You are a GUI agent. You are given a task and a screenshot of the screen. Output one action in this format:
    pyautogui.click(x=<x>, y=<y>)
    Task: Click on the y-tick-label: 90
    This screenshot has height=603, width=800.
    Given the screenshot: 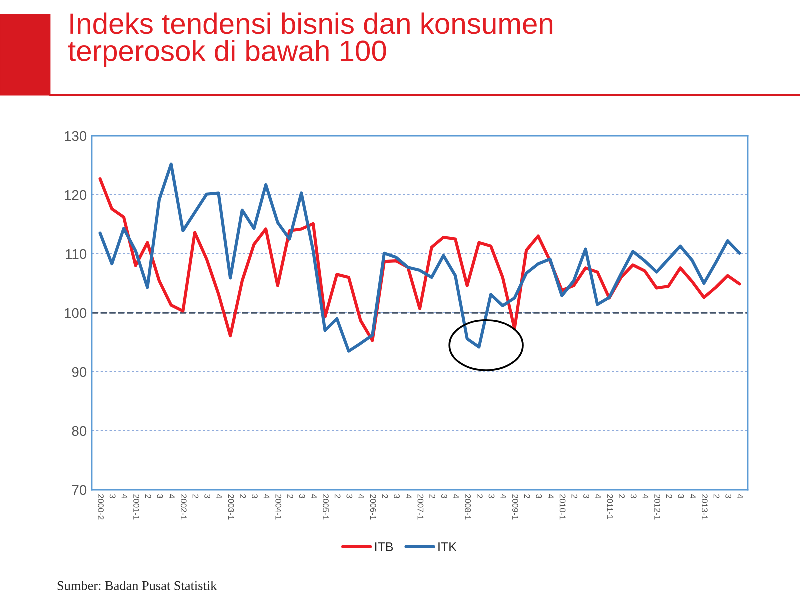 What is the action you would take?
    pyautogui.click(x=79, y=372)
    